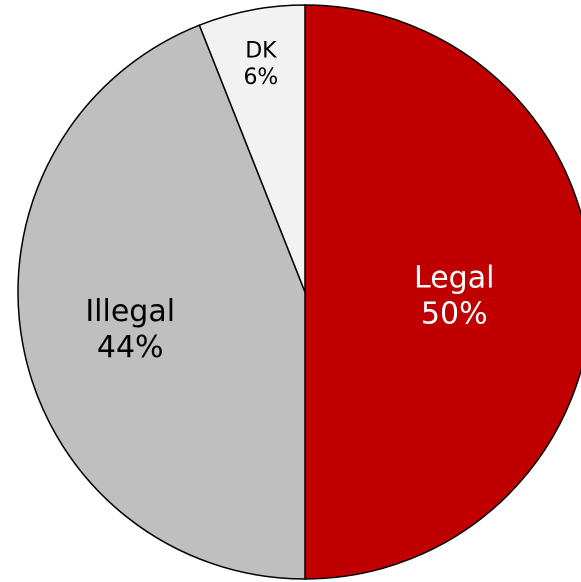 This screenshot has width=581, height=582. I want to click on pie-slice-dk, so click(252, 148).